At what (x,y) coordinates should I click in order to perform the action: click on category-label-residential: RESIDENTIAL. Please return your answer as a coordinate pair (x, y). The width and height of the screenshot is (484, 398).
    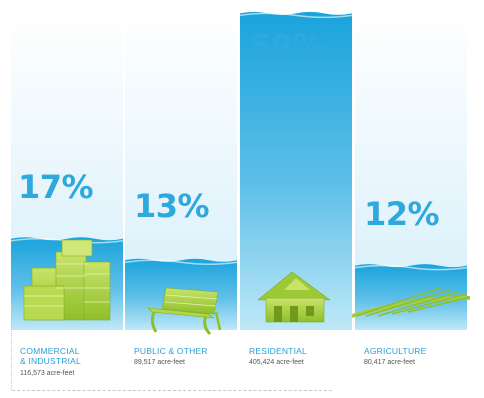
    Looking at the image, I should click on (278, 351).